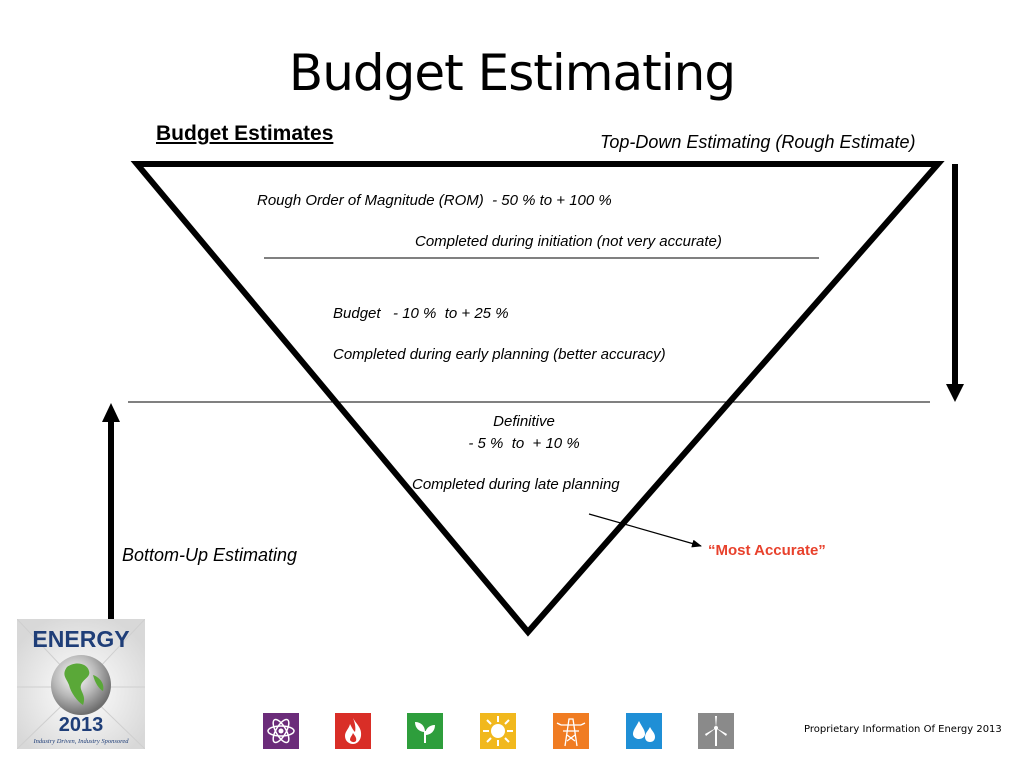  Describe the element at coordinates (210, 555) in the screenshot. I see `bottom-up-label: Bottom-Up Estimating` at that location.